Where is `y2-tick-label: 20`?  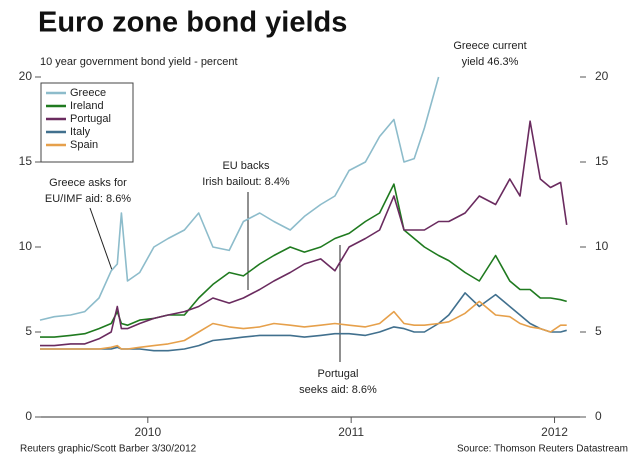 y2-tick-label: 20 is located at coordinates (602, 76).